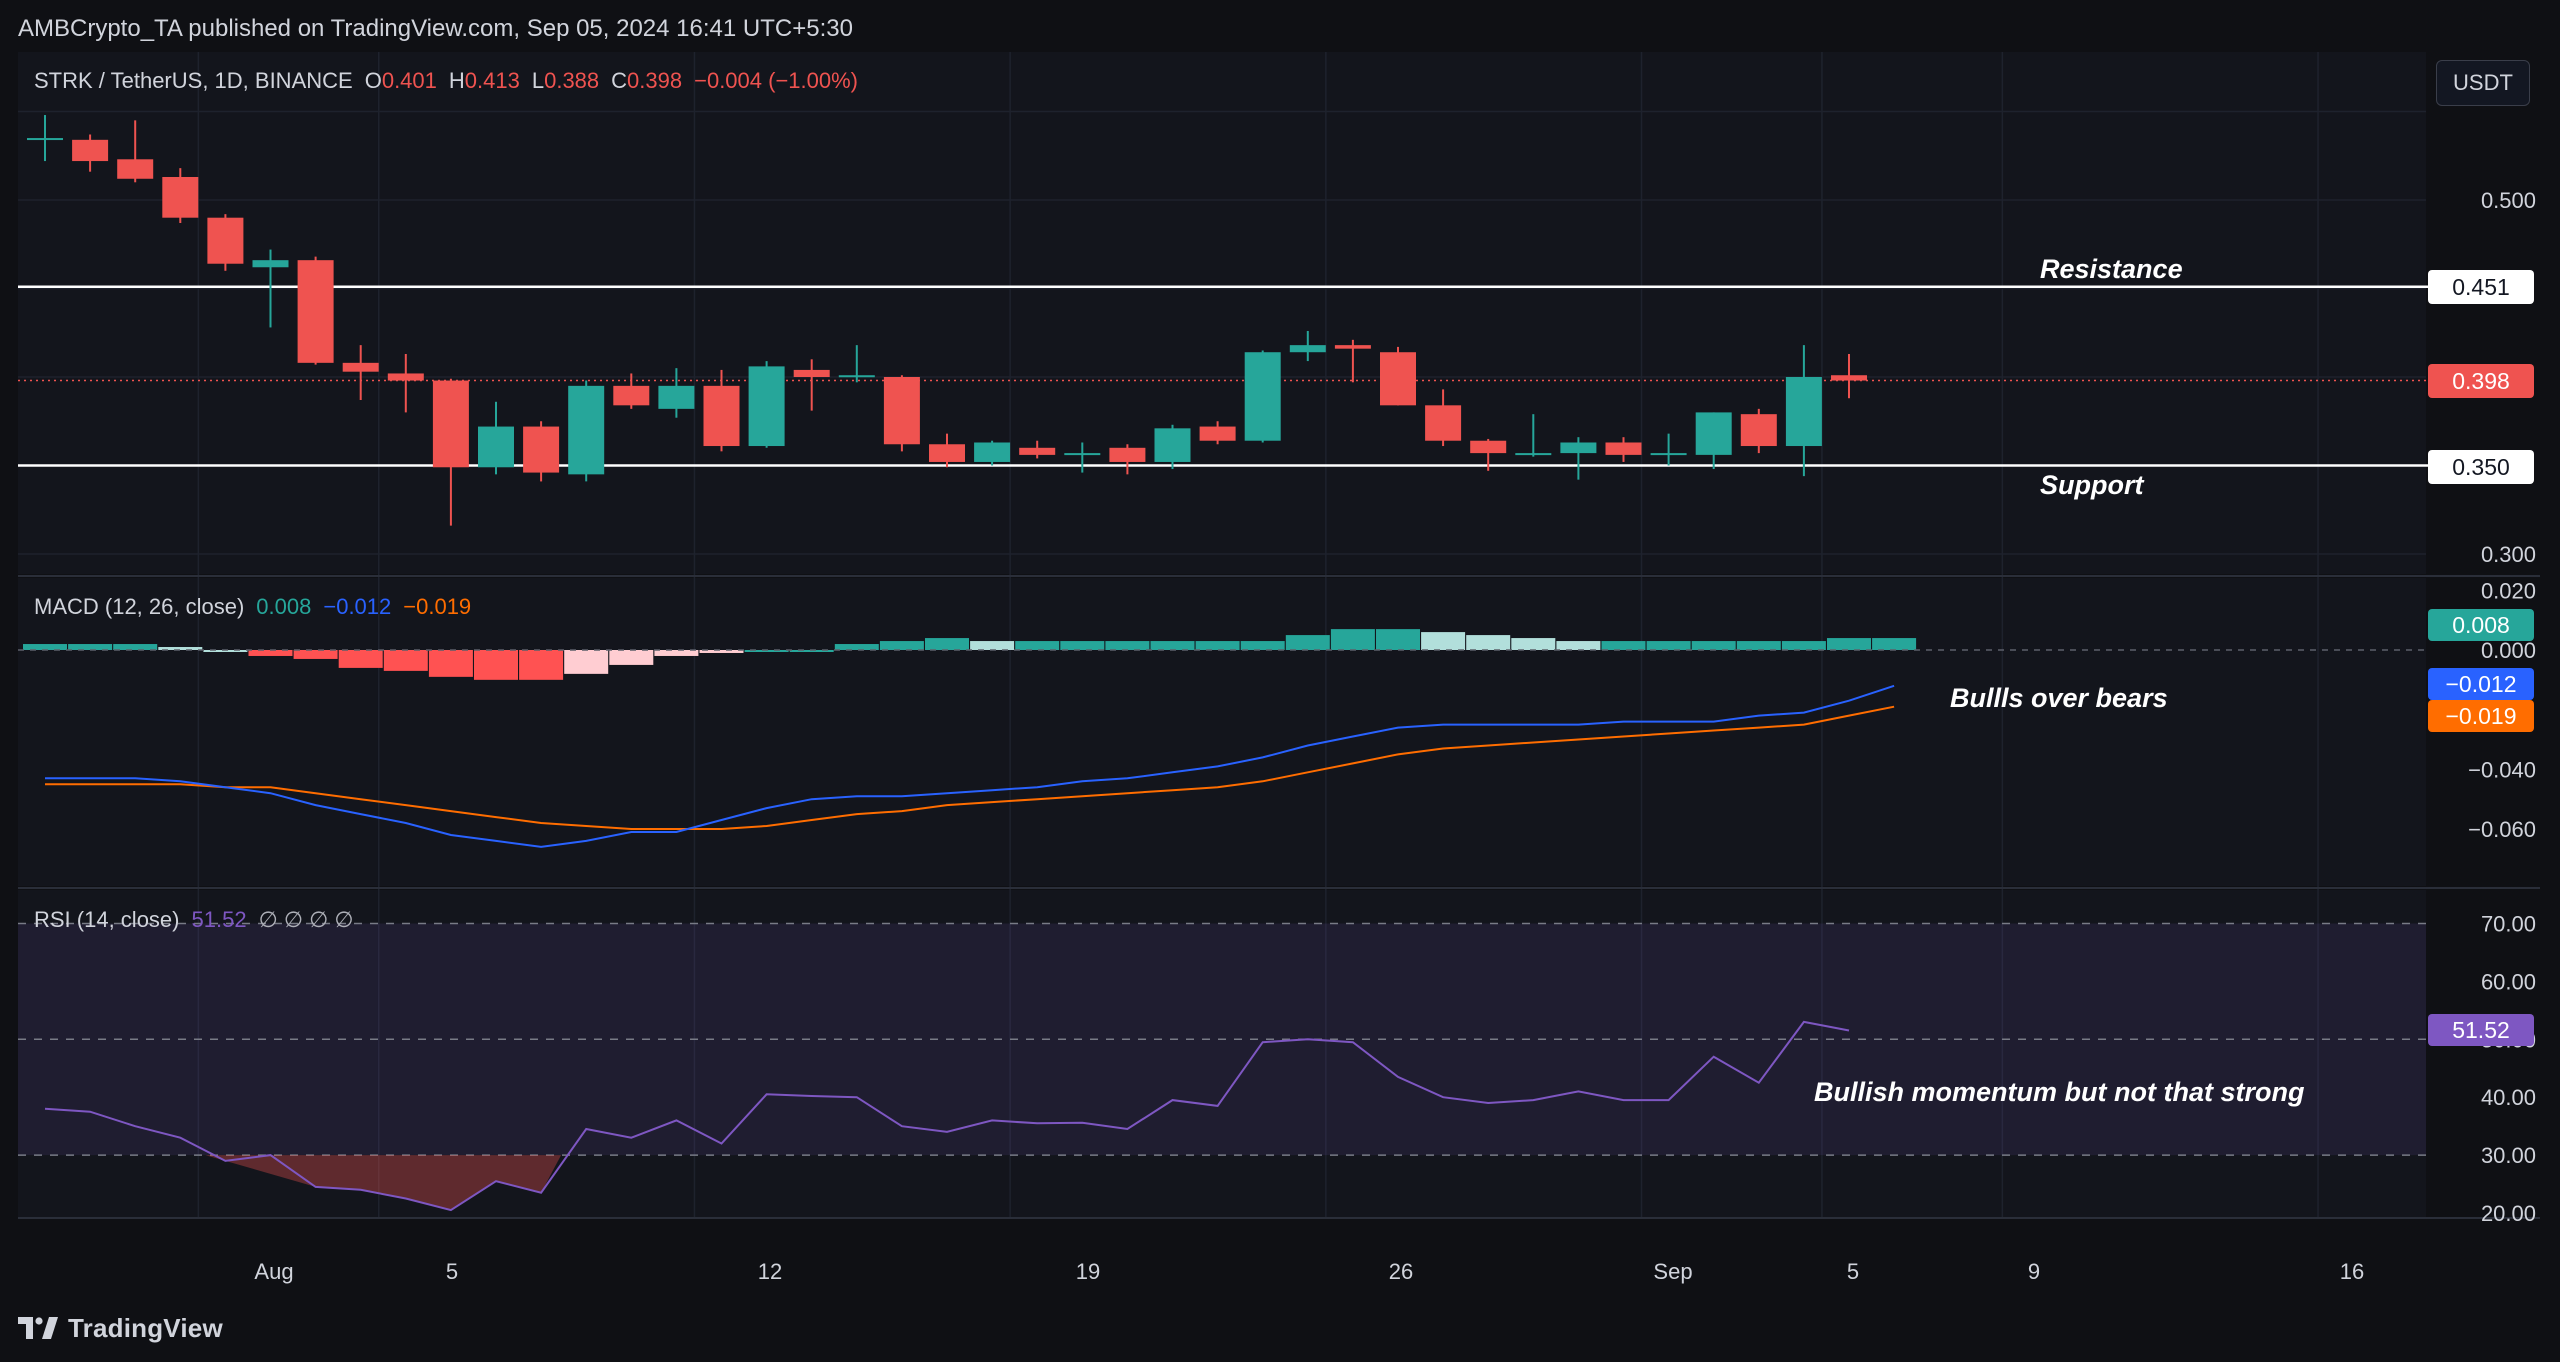 Image resolution: width=2560 pixels, height=1362 pixels. What do you see at coordinates (357, 606) in the screenshot?
I see `macd-line-value: −0.012` at bounding box center [357, 606].